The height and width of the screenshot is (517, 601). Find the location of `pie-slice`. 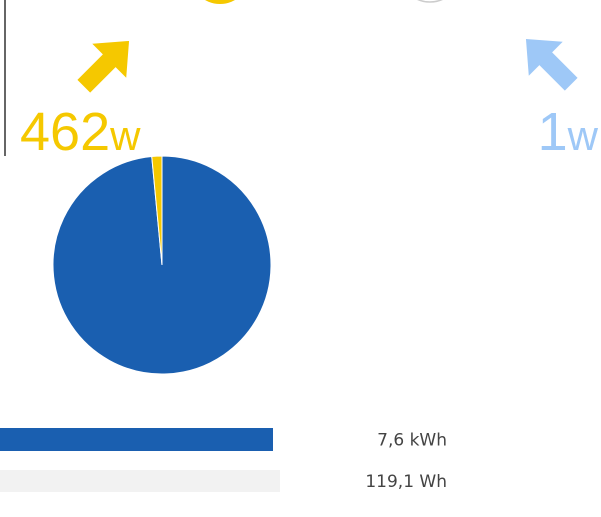

pie-slice is located at coordinates (157, 210).